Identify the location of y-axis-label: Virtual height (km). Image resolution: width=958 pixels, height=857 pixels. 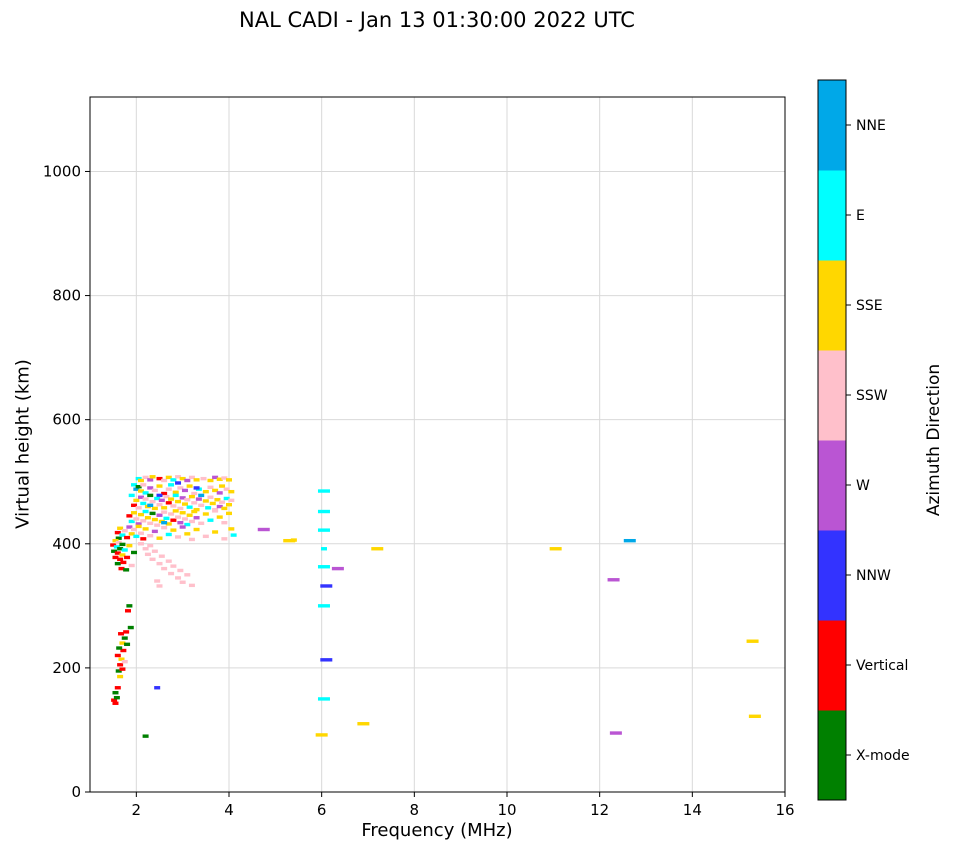
(23, 444).